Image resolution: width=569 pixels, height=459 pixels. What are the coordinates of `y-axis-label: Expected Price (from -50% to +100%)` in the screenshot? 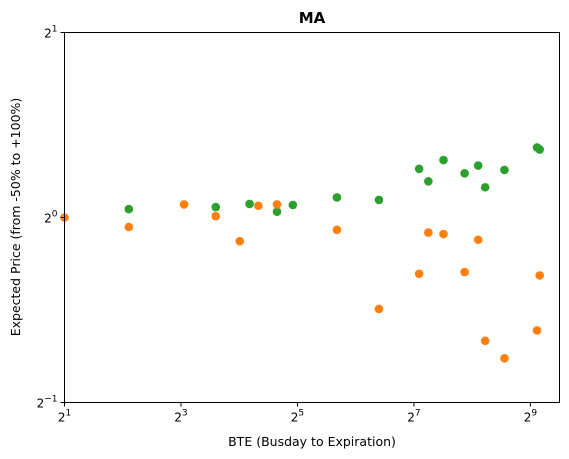 It's located at (15, 217).